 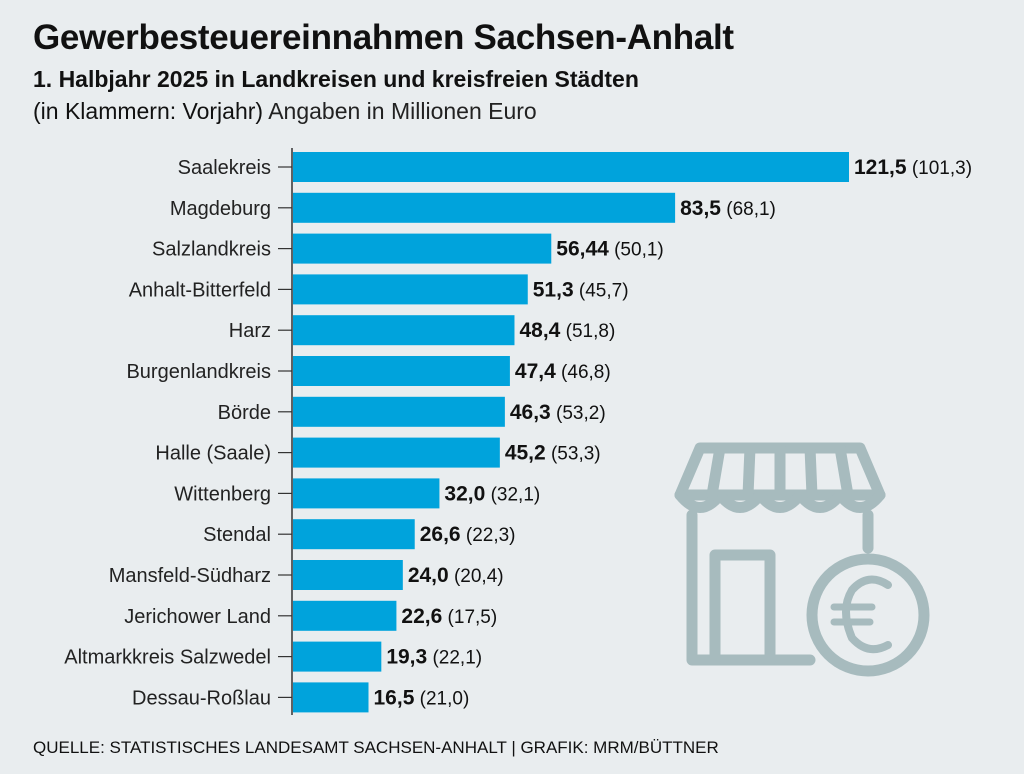 I want to click on chart-title: Gewerbesteuereinnahmen Sachsen-Anhalt, so click(x=383, y=37).